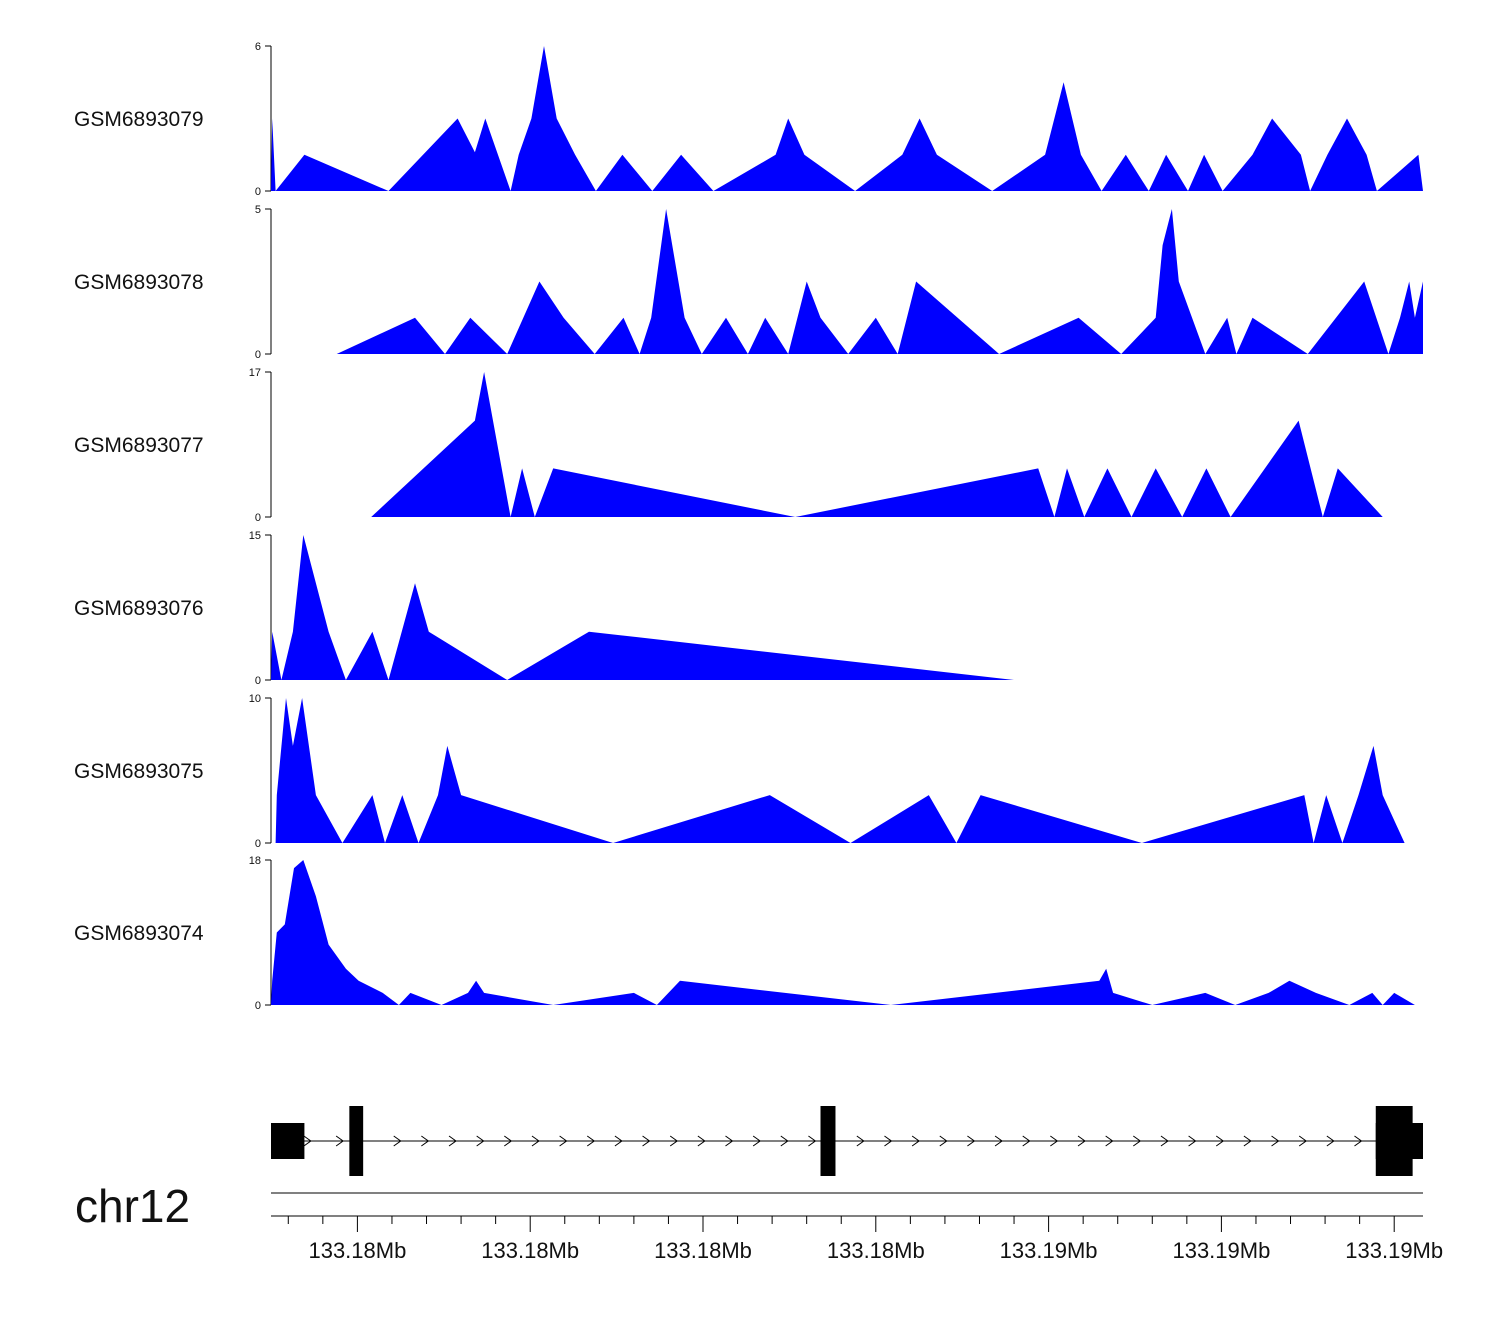 Image resolution: width=1500 pixels, height=1320 pixels. I want to click on track-GSM6893077: GSM6893077 17 0, so click(728, 445).